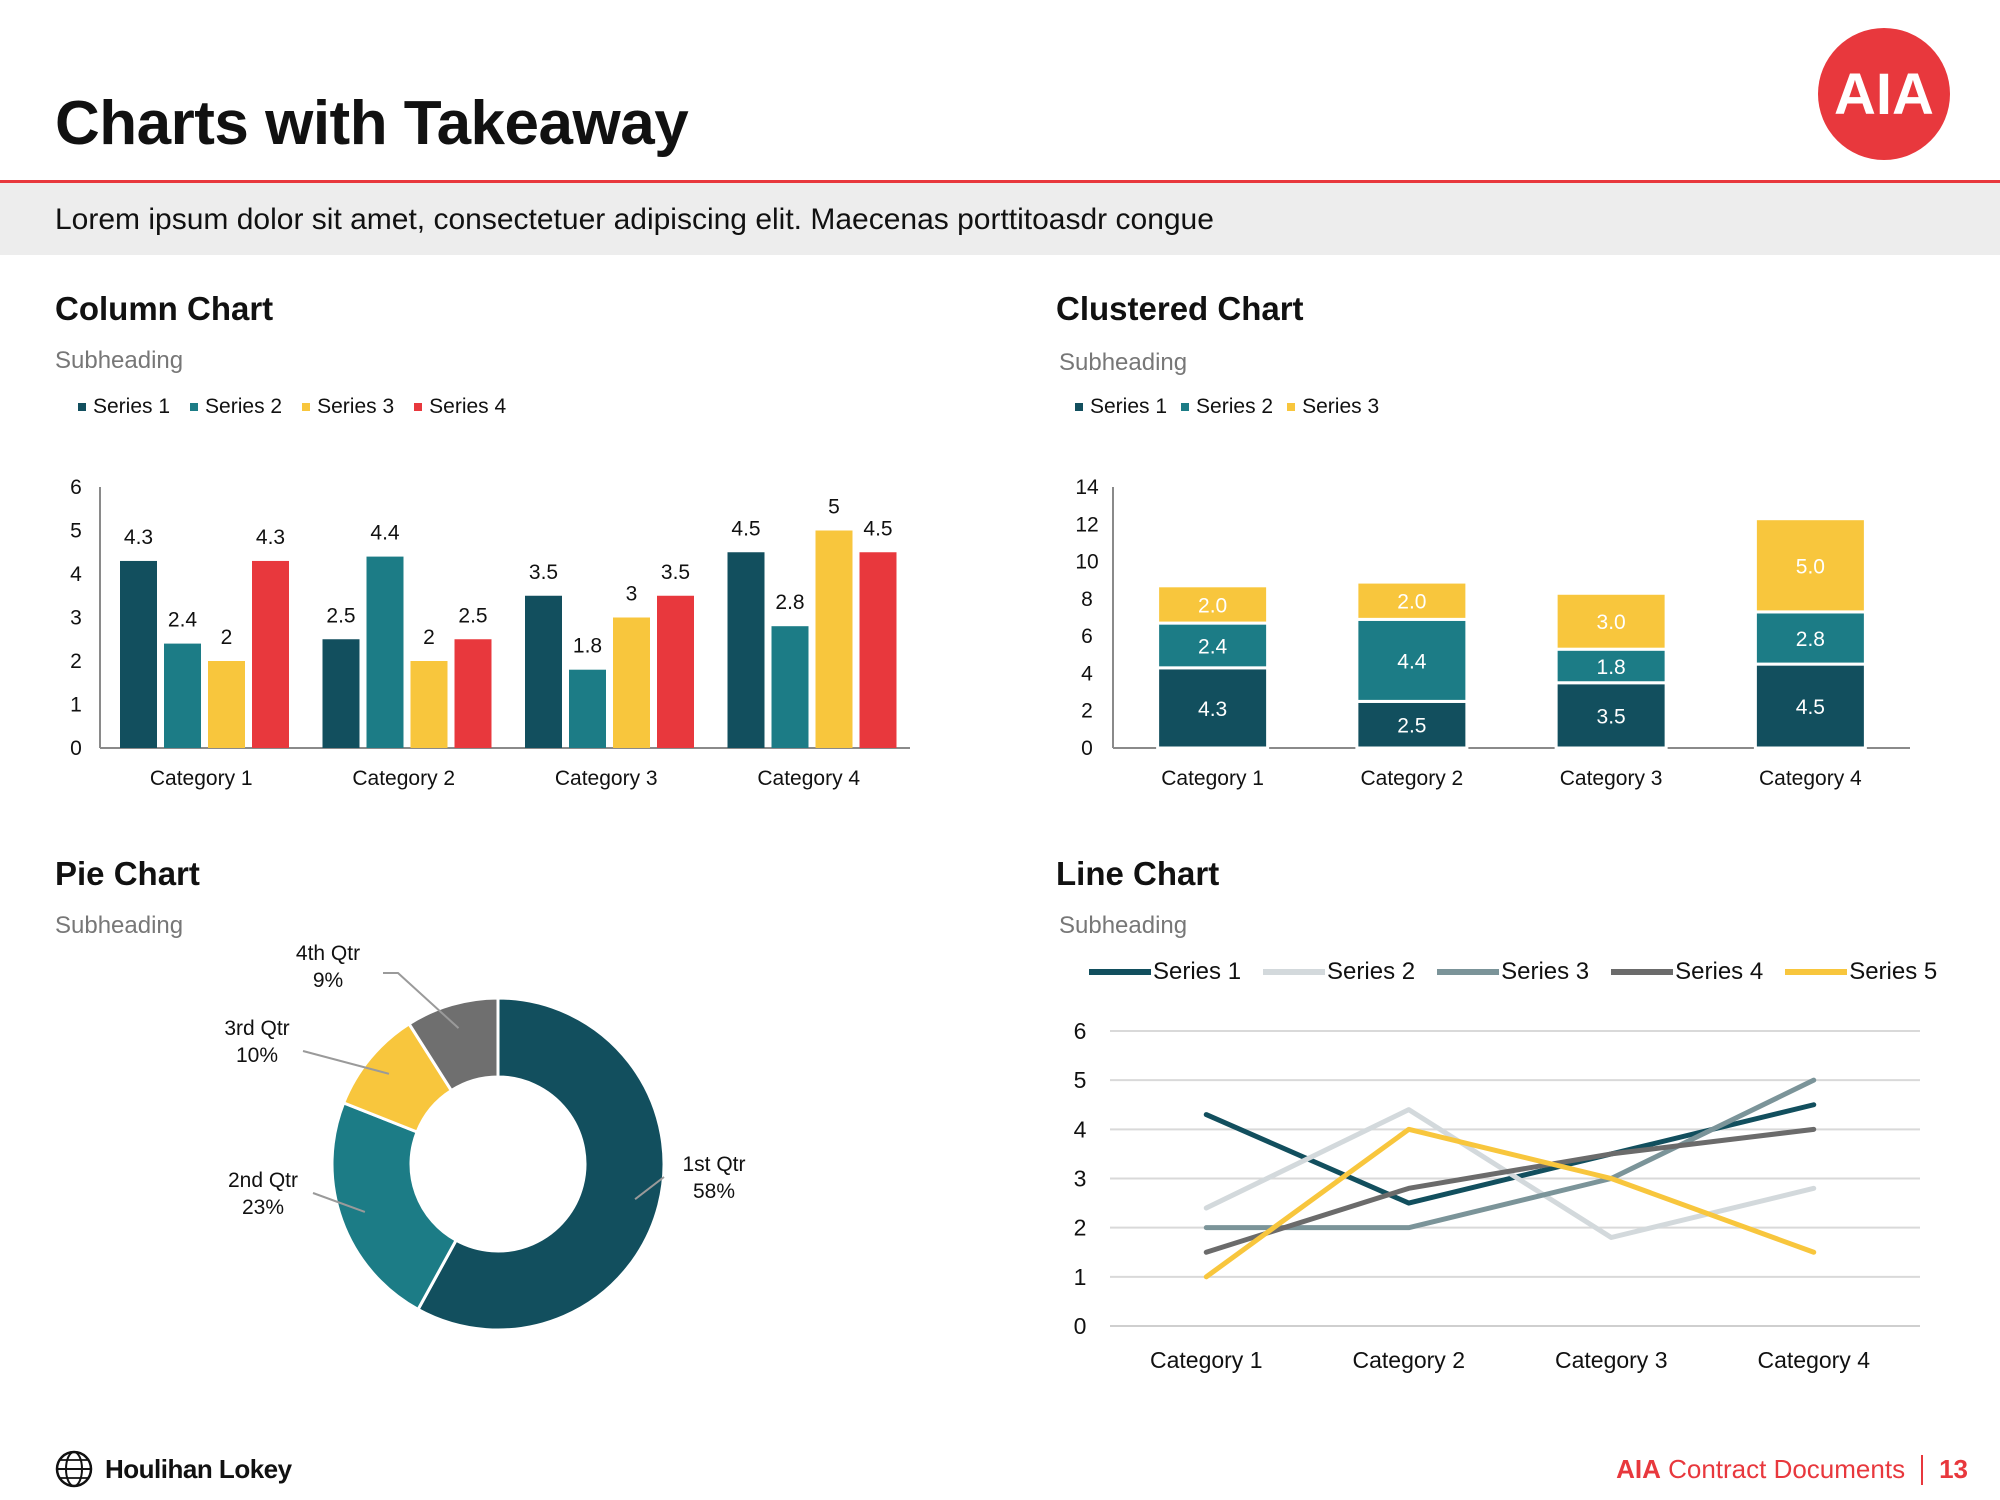  Describe the element at coordinates (877, 528) in the screenshot. I see `data-label: 4.5` at that location.